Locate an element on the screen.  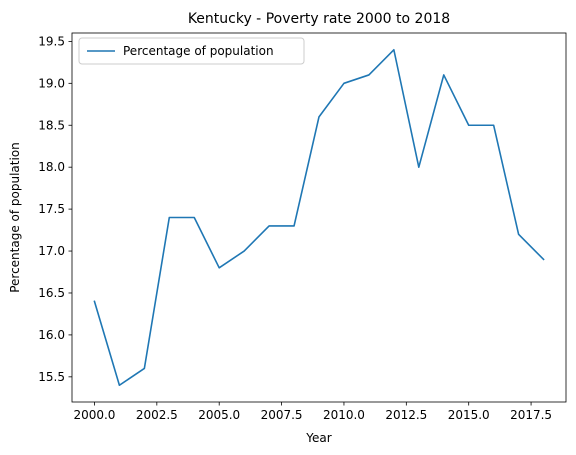
x-axis-label: Year is located at coordinates (318, 438).